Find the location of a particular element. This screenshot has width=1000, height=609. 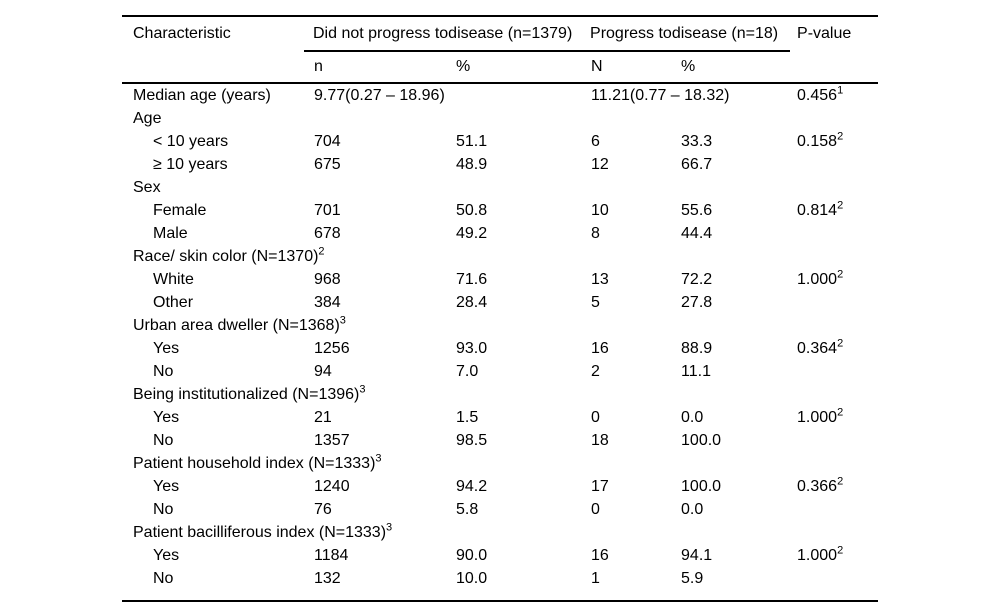

percent-cell: 51.1 is located at coordinates (472, 141).